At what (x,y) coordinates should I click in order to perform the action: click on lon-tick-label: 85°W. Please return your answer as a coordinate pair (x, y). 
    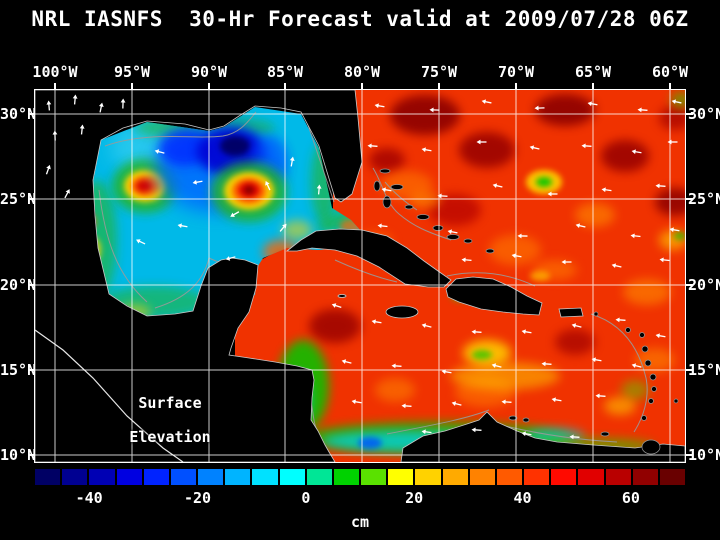
    Looking at the image, I should click on (285, 72).